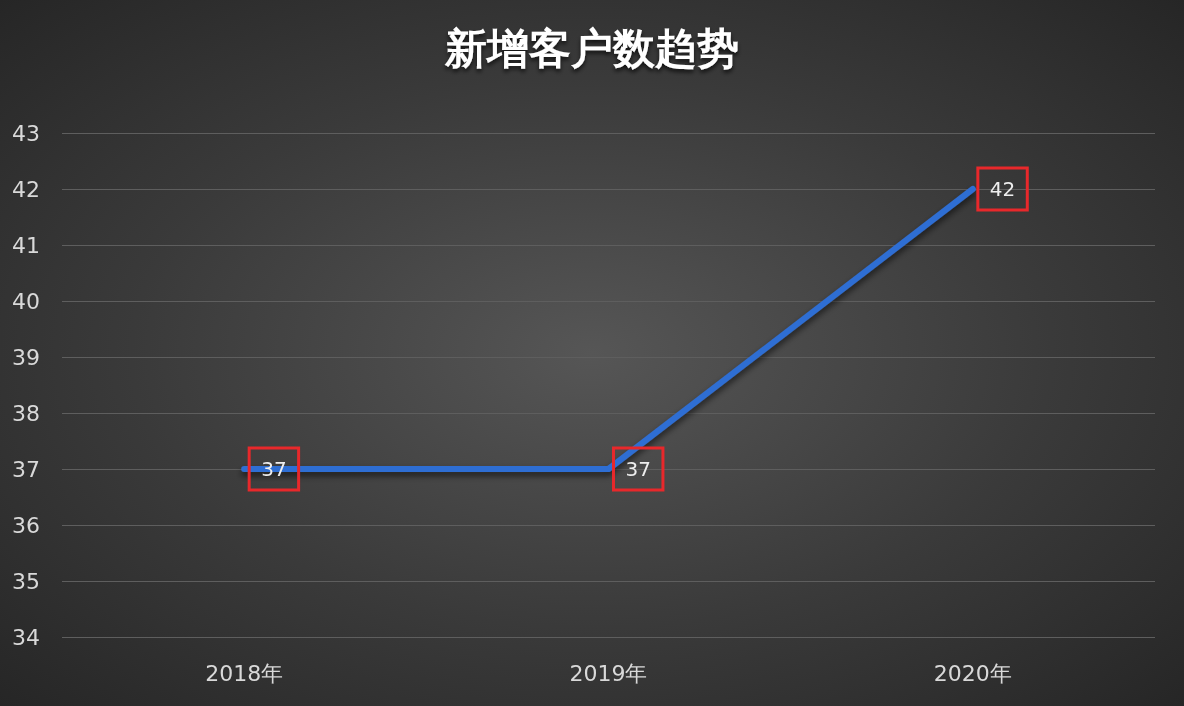  I want to click on y-tick-label: 35, so click(26, 581).